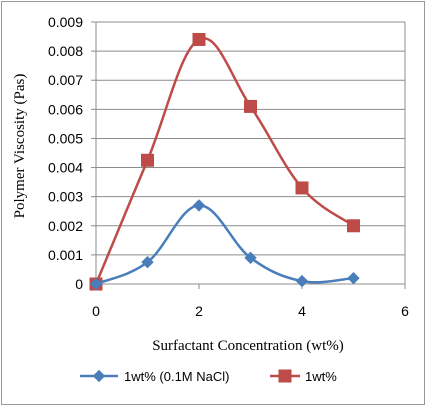 The image size is (426, 406). Describe the element at coordinates (79, 284) in the screenshot. I see `y-tick-label: 0` at that location.